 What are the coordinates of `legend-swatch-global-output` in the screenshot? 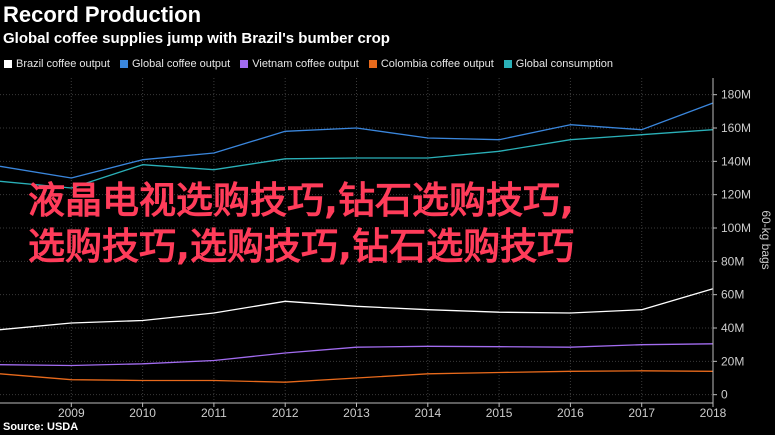 It's located at (123, 64).